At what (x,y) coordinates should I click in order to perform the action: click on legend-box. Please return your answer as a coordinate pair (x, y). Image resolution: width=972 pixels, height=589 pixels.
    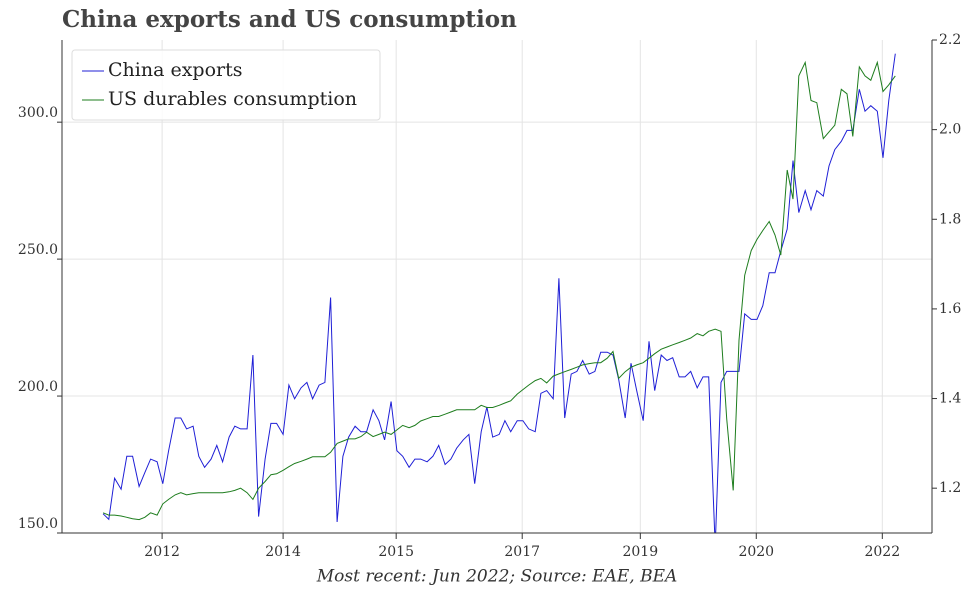
    Looking at the image, I should click on (226, 85).